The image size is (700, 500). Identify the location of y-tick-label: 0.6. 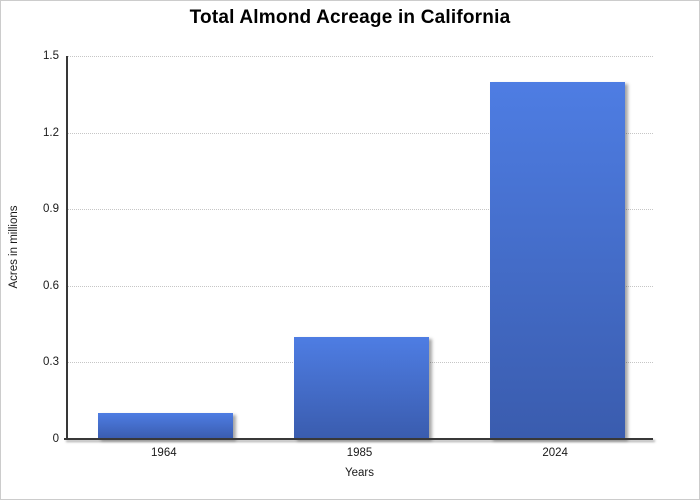
(51, 285).